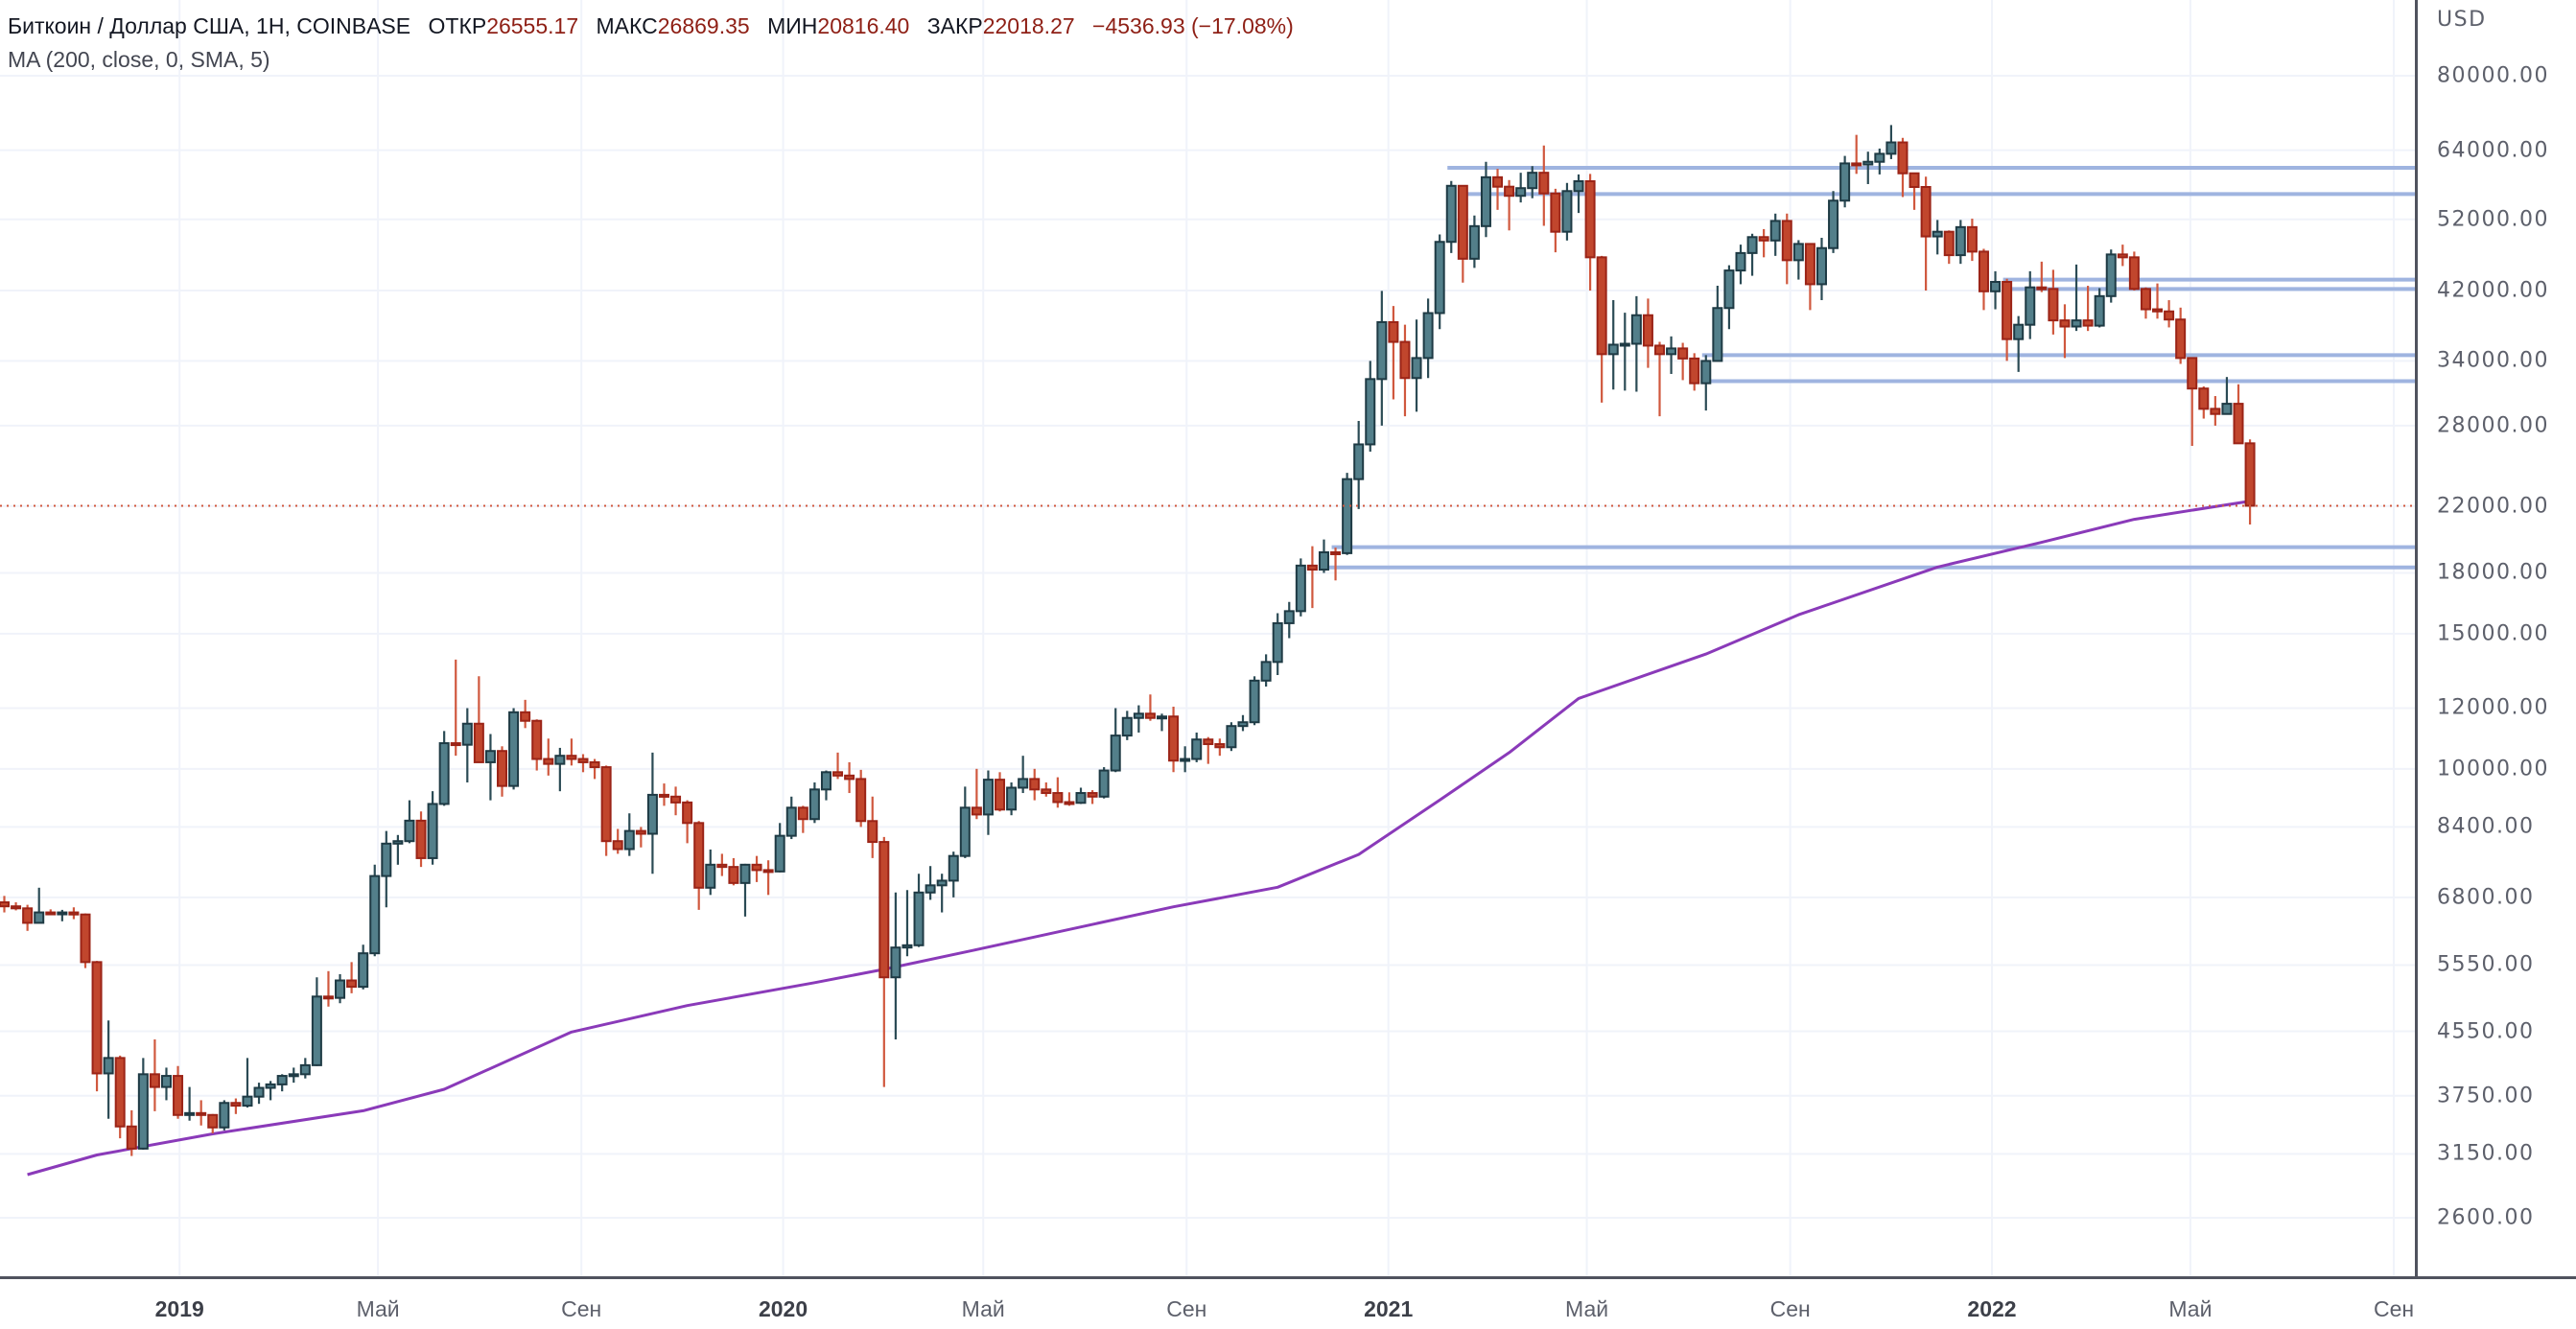 This screenshot has width=2576, height=1329. I want to click on price-tick-label: 18000.00, so click(2493, 572).